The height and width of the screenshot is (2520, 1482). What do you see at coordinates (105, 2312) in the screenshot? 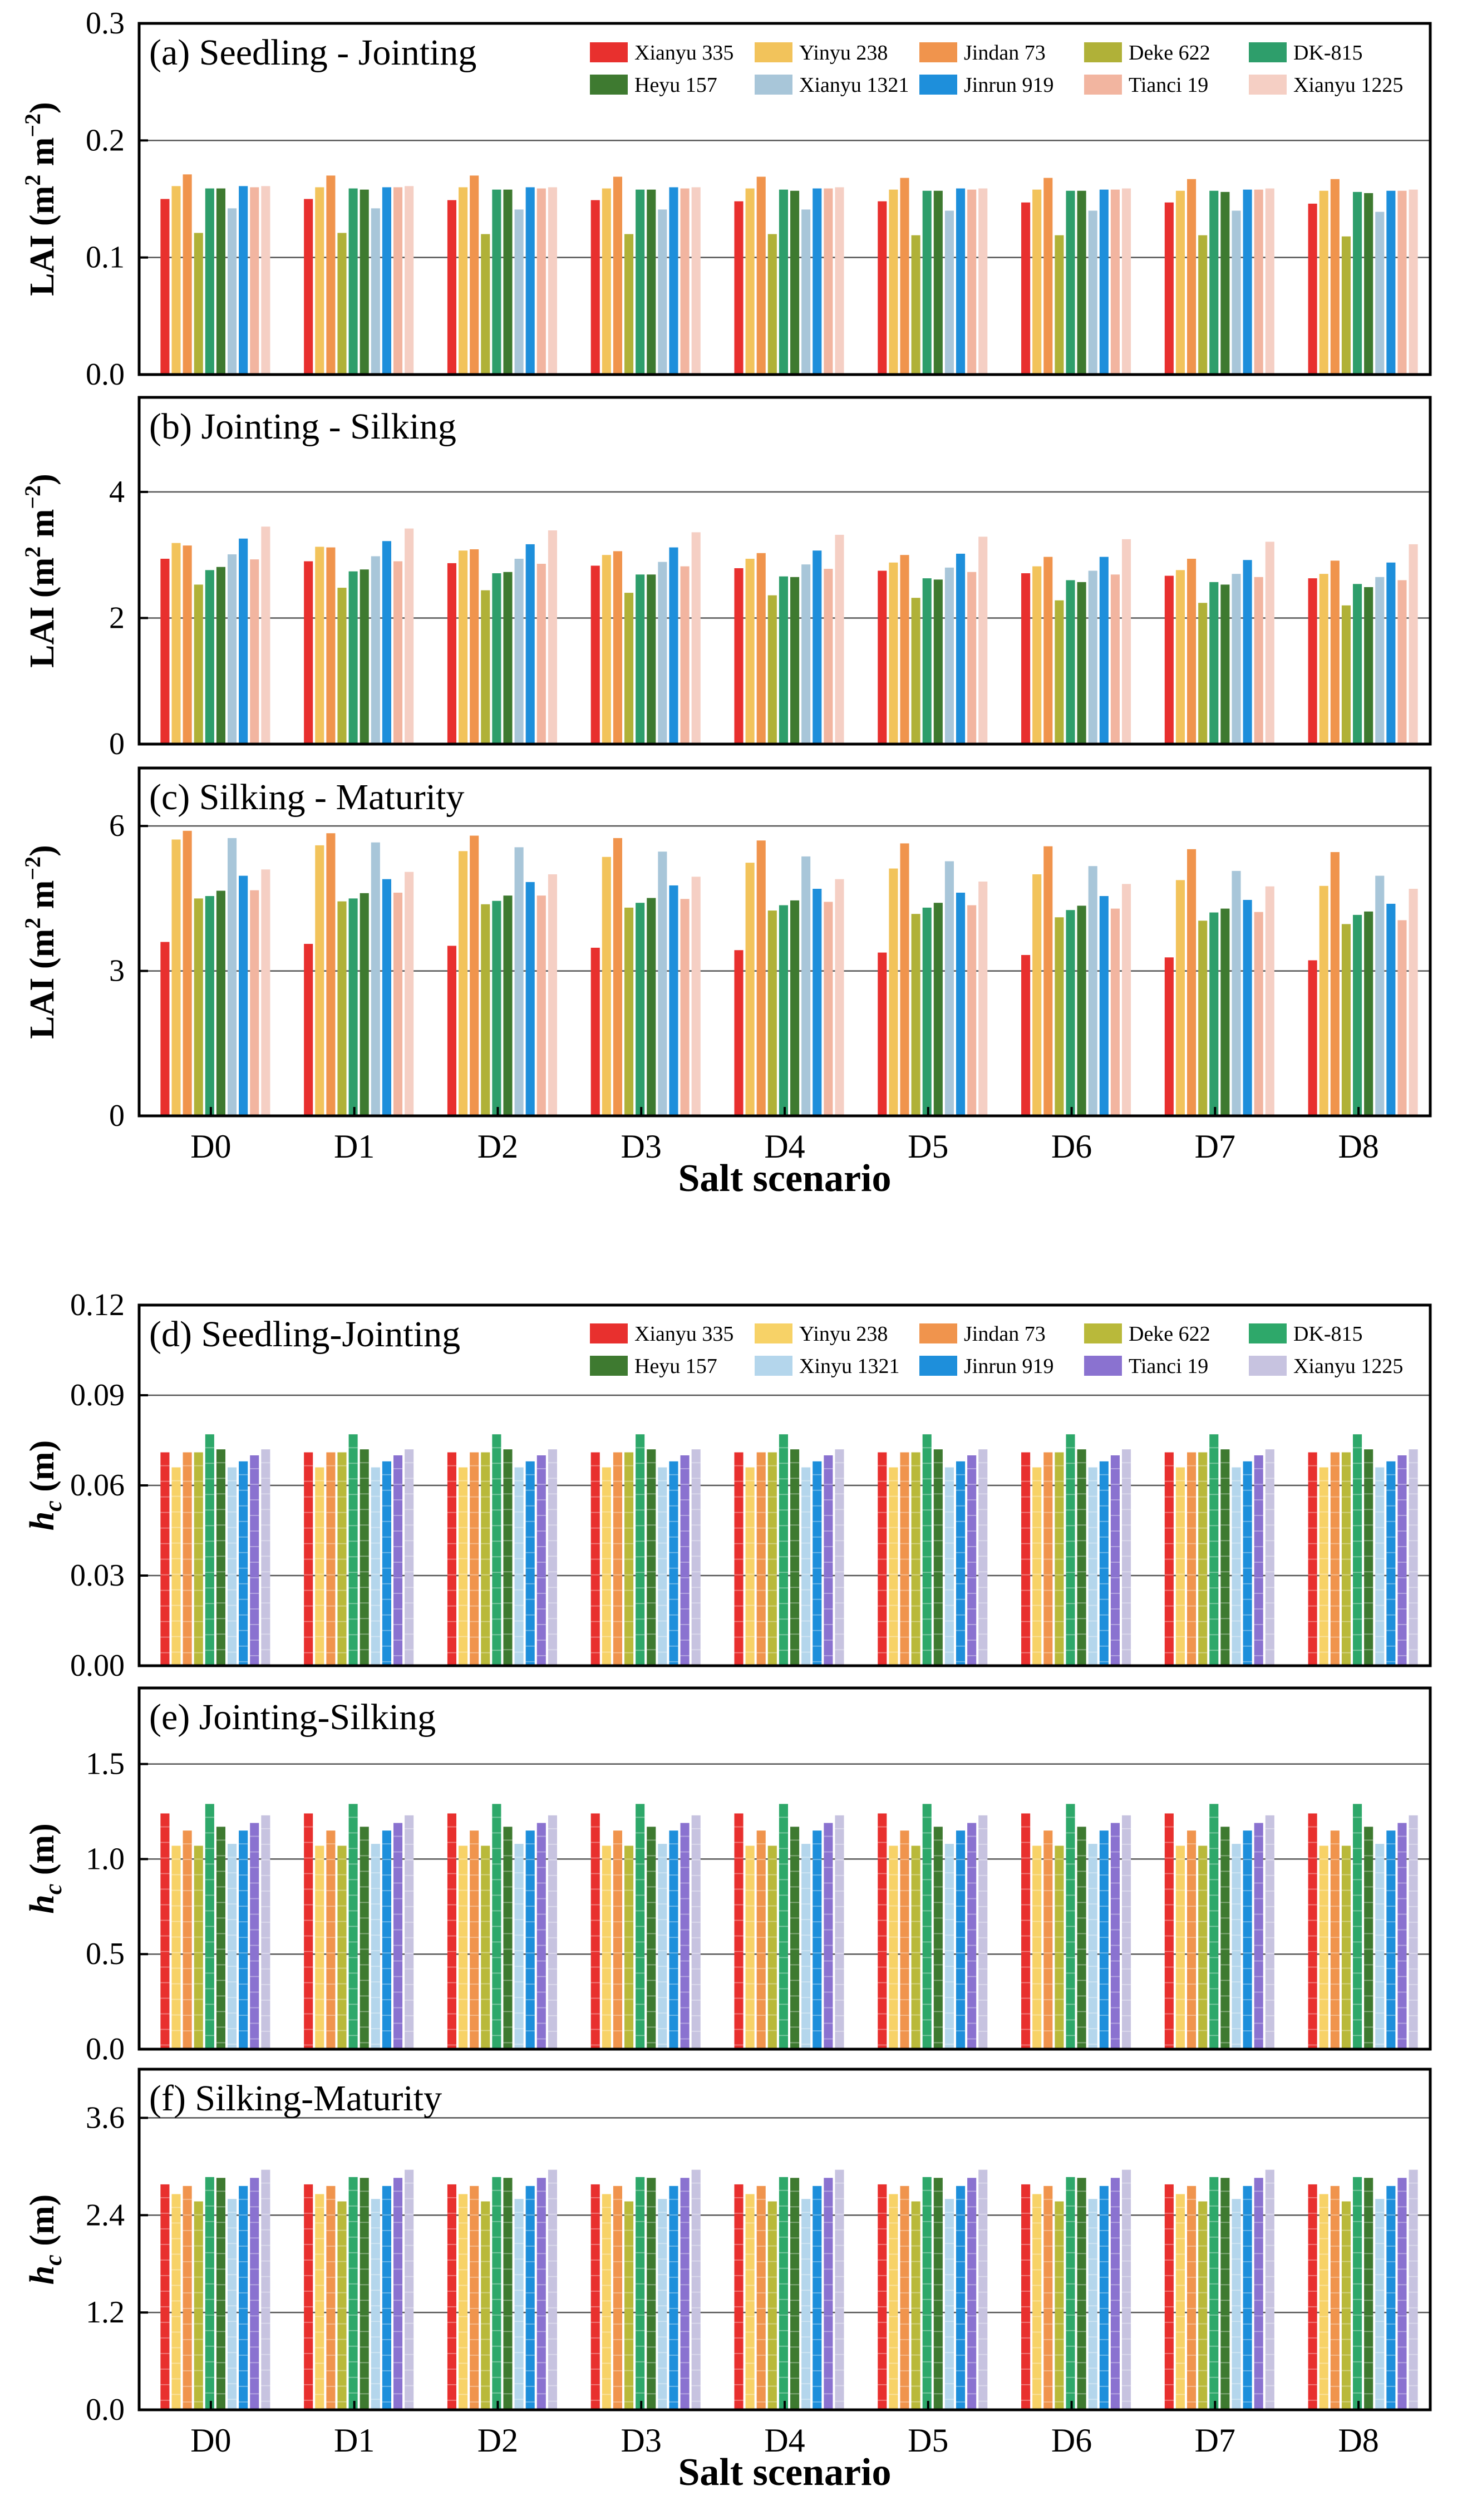
I see `y-tick-label: 1.2` at bounding box center [105, 2312].